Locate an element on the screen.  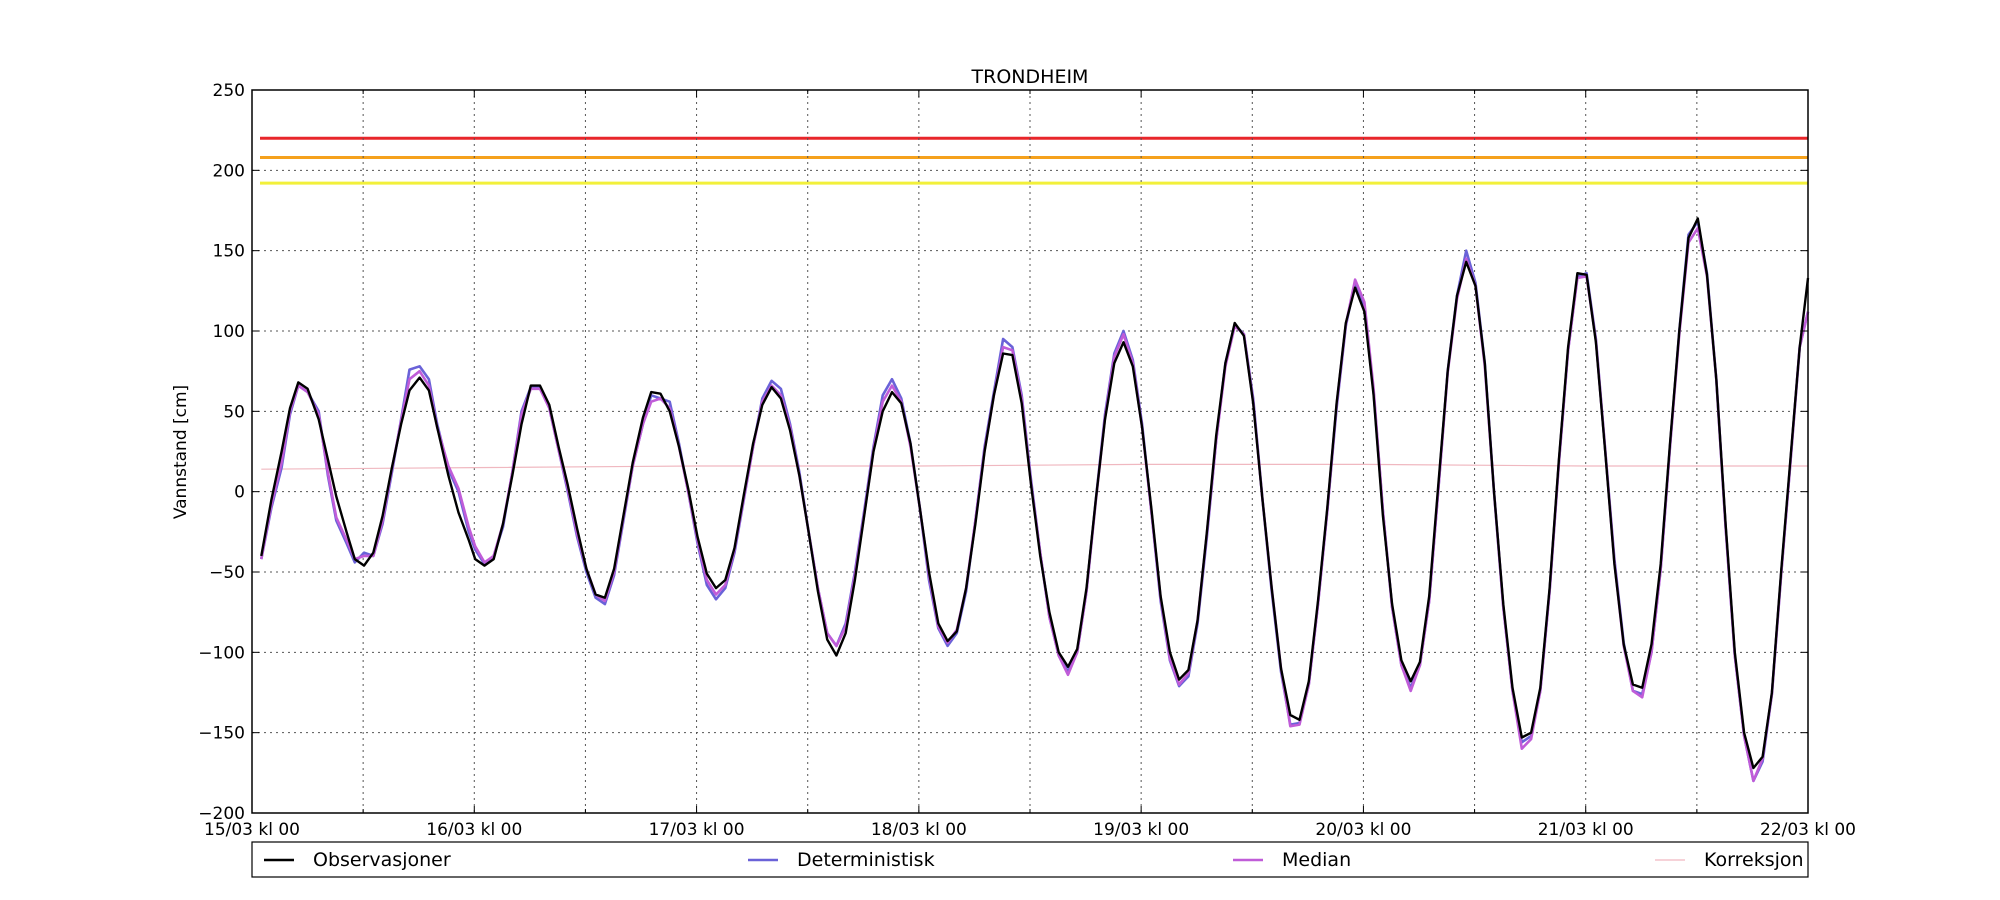
legend-box is located at coordinates (1030, 859).